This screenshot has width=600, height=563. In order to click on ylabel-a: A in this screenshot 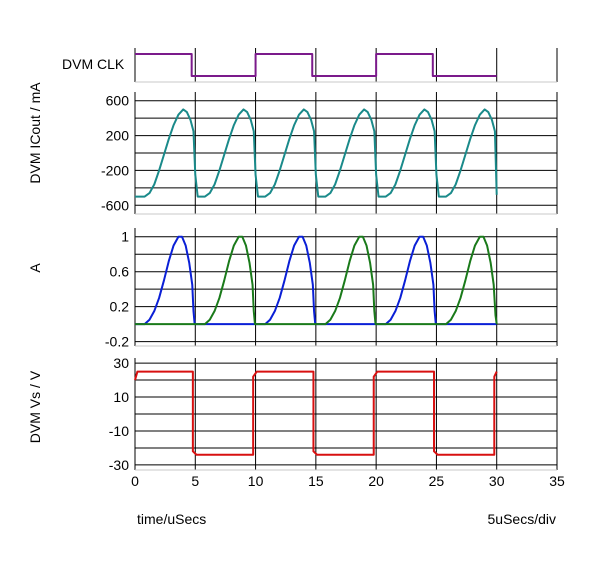, I will do `click(35, 268)`.